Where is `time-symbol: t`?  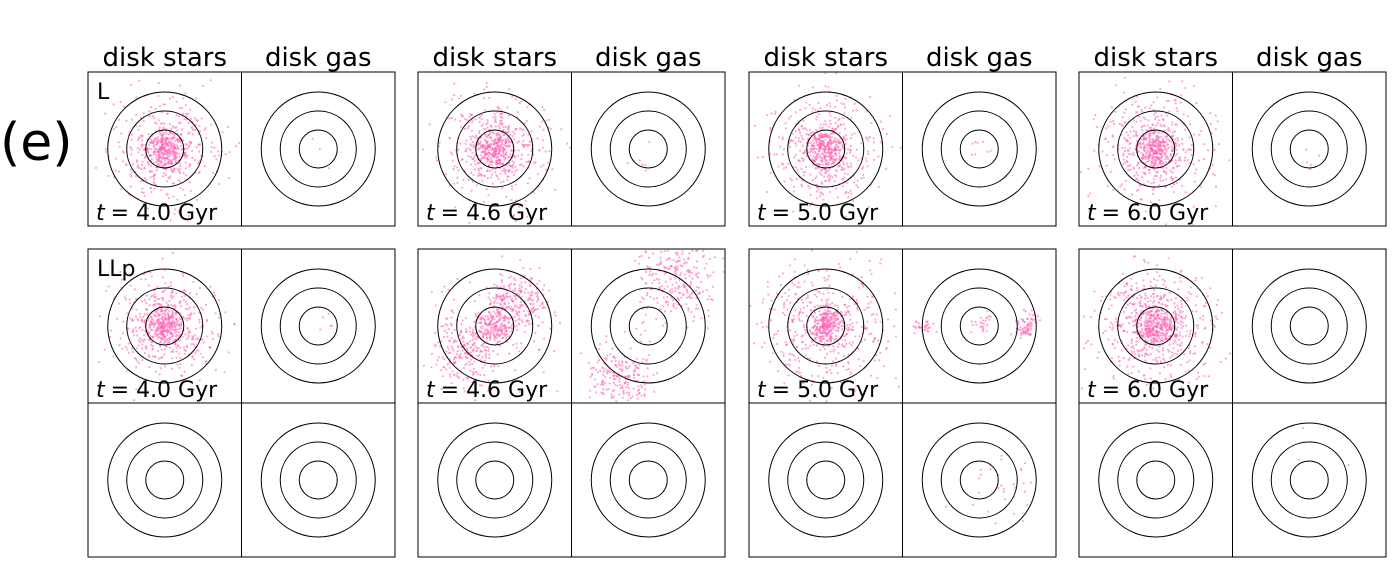 time-symbol: t is located at coordinates (762, 390).